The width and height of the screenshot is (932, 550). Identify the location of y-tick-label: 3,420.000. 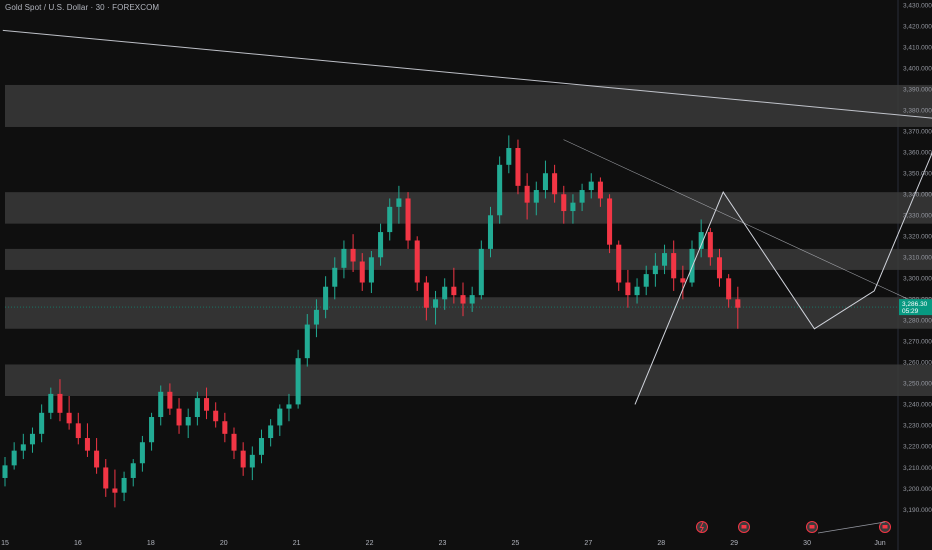
(917, 26).